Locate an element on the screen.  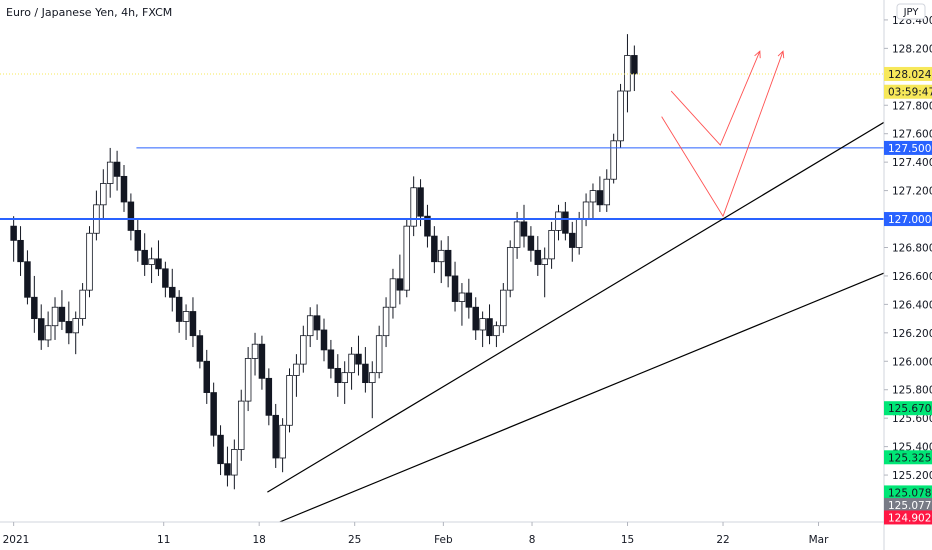
price-tick-label: 126.000 is located at coordinates (912, 362).